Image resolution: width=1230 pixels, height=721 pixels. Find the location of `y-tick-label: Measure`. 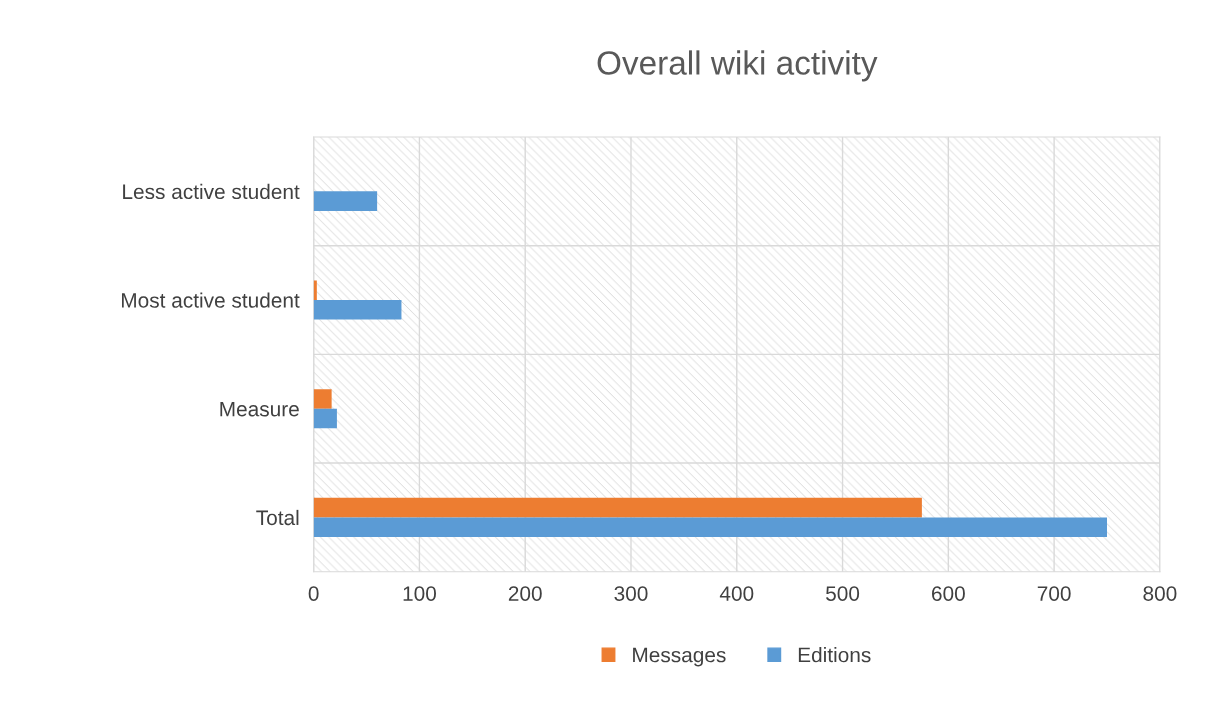

y-tick-label: Measure is located at coordinates (259, 409).